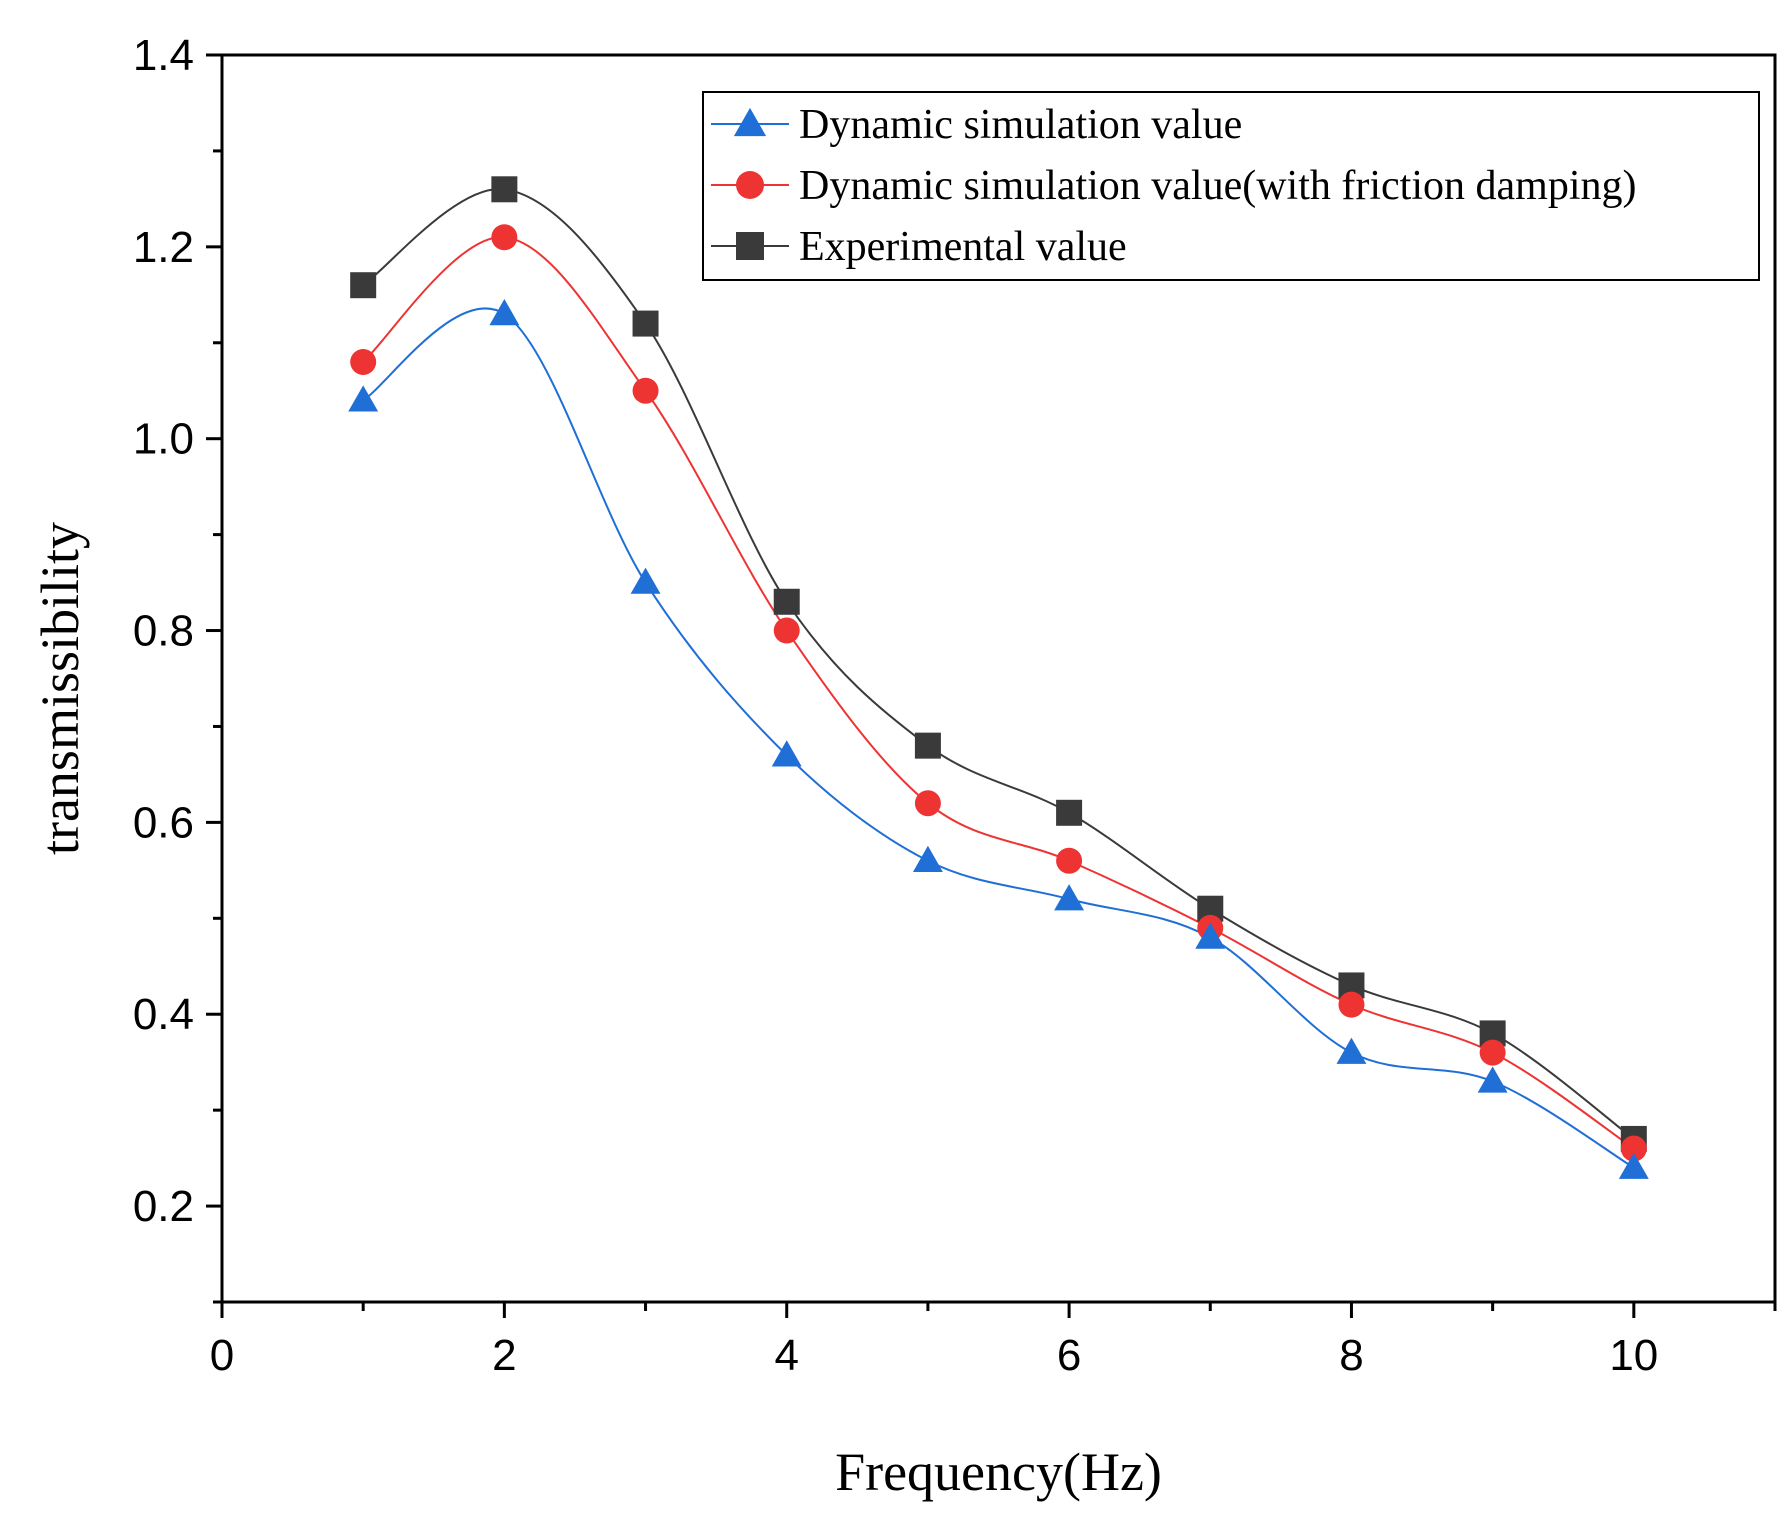 The height and width of the screenshot is (1532, 1790). I want to click on y-tick-label: 0.2, so click(163, 1206).